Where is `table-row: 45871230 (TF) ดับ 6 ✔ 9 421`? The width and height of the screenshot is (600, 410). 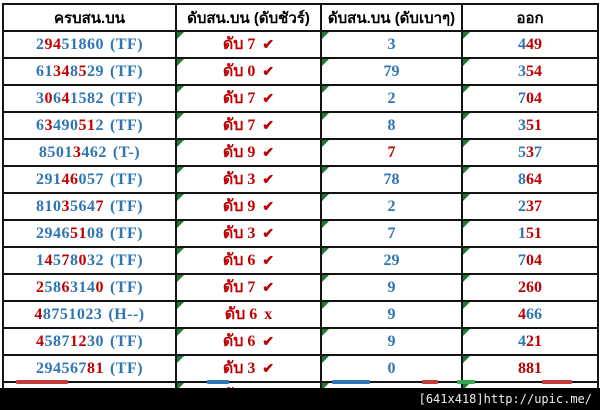
table-row: 45871230 (TF) ดับ 6 ✔ 9 421 is located at coordinates (300, 341).